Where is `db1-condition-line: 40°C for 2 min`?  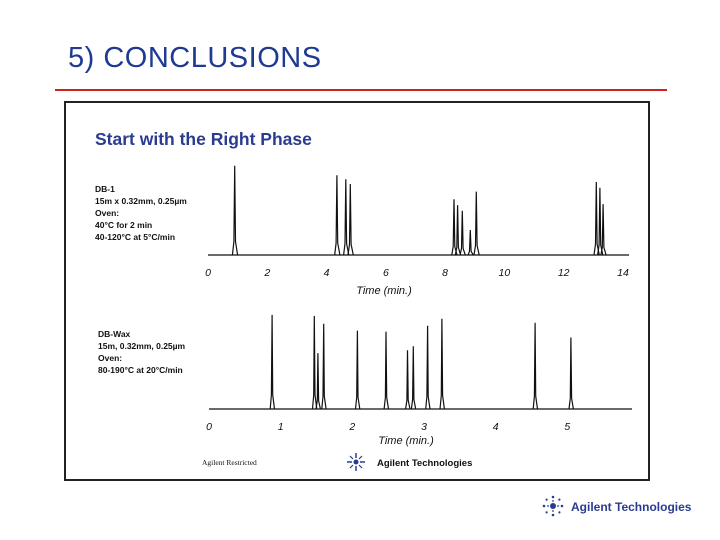
db1-condition-line: 40°C for 2 min is located at coordinates (123, 225).